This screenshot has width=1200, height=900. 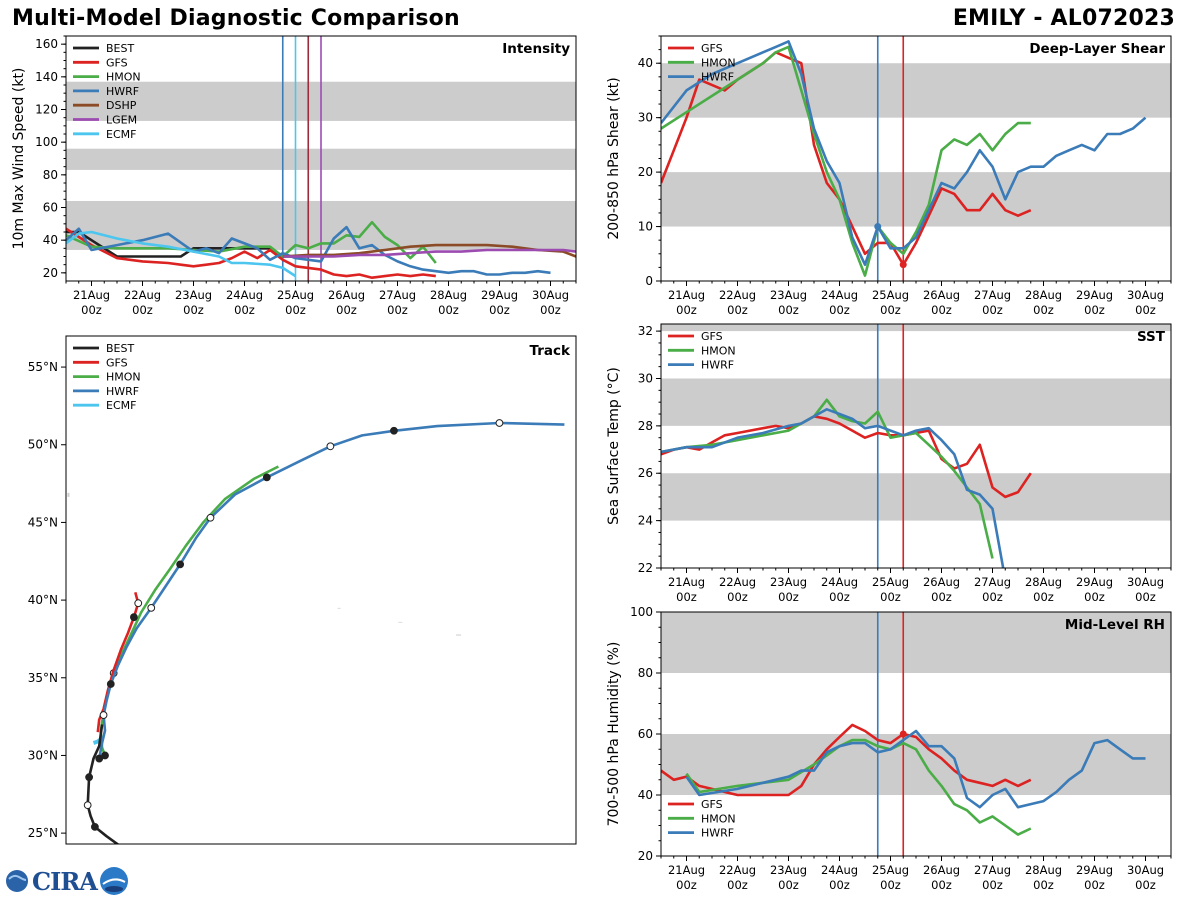 I want to click on lat-tick-label: 40°N, so click(x=43, y=600).